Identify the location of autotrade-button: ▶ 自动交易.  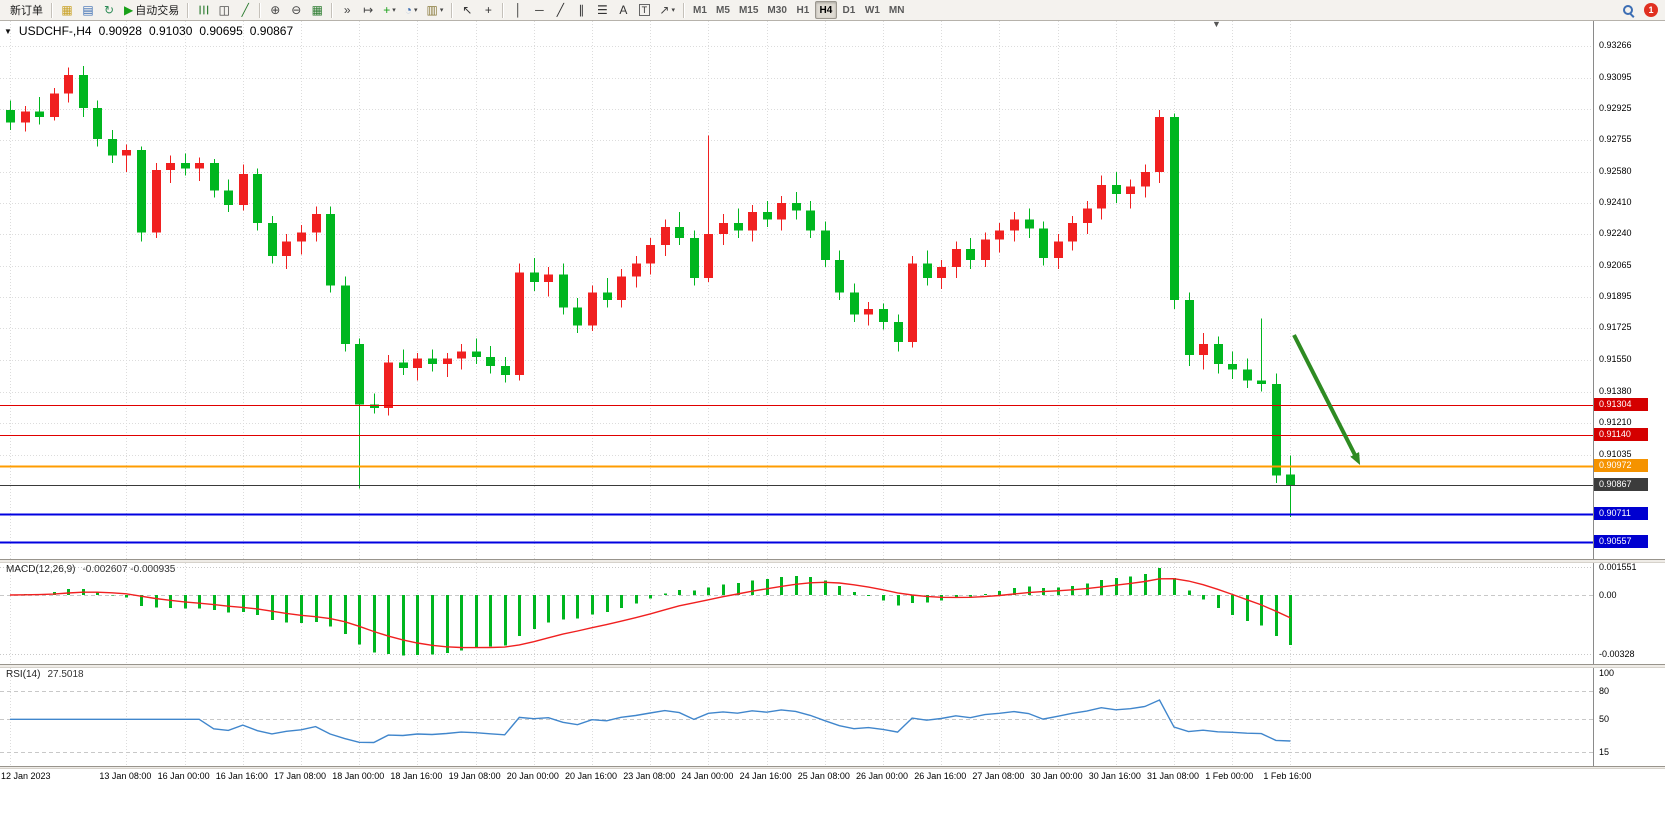
(151, 10).